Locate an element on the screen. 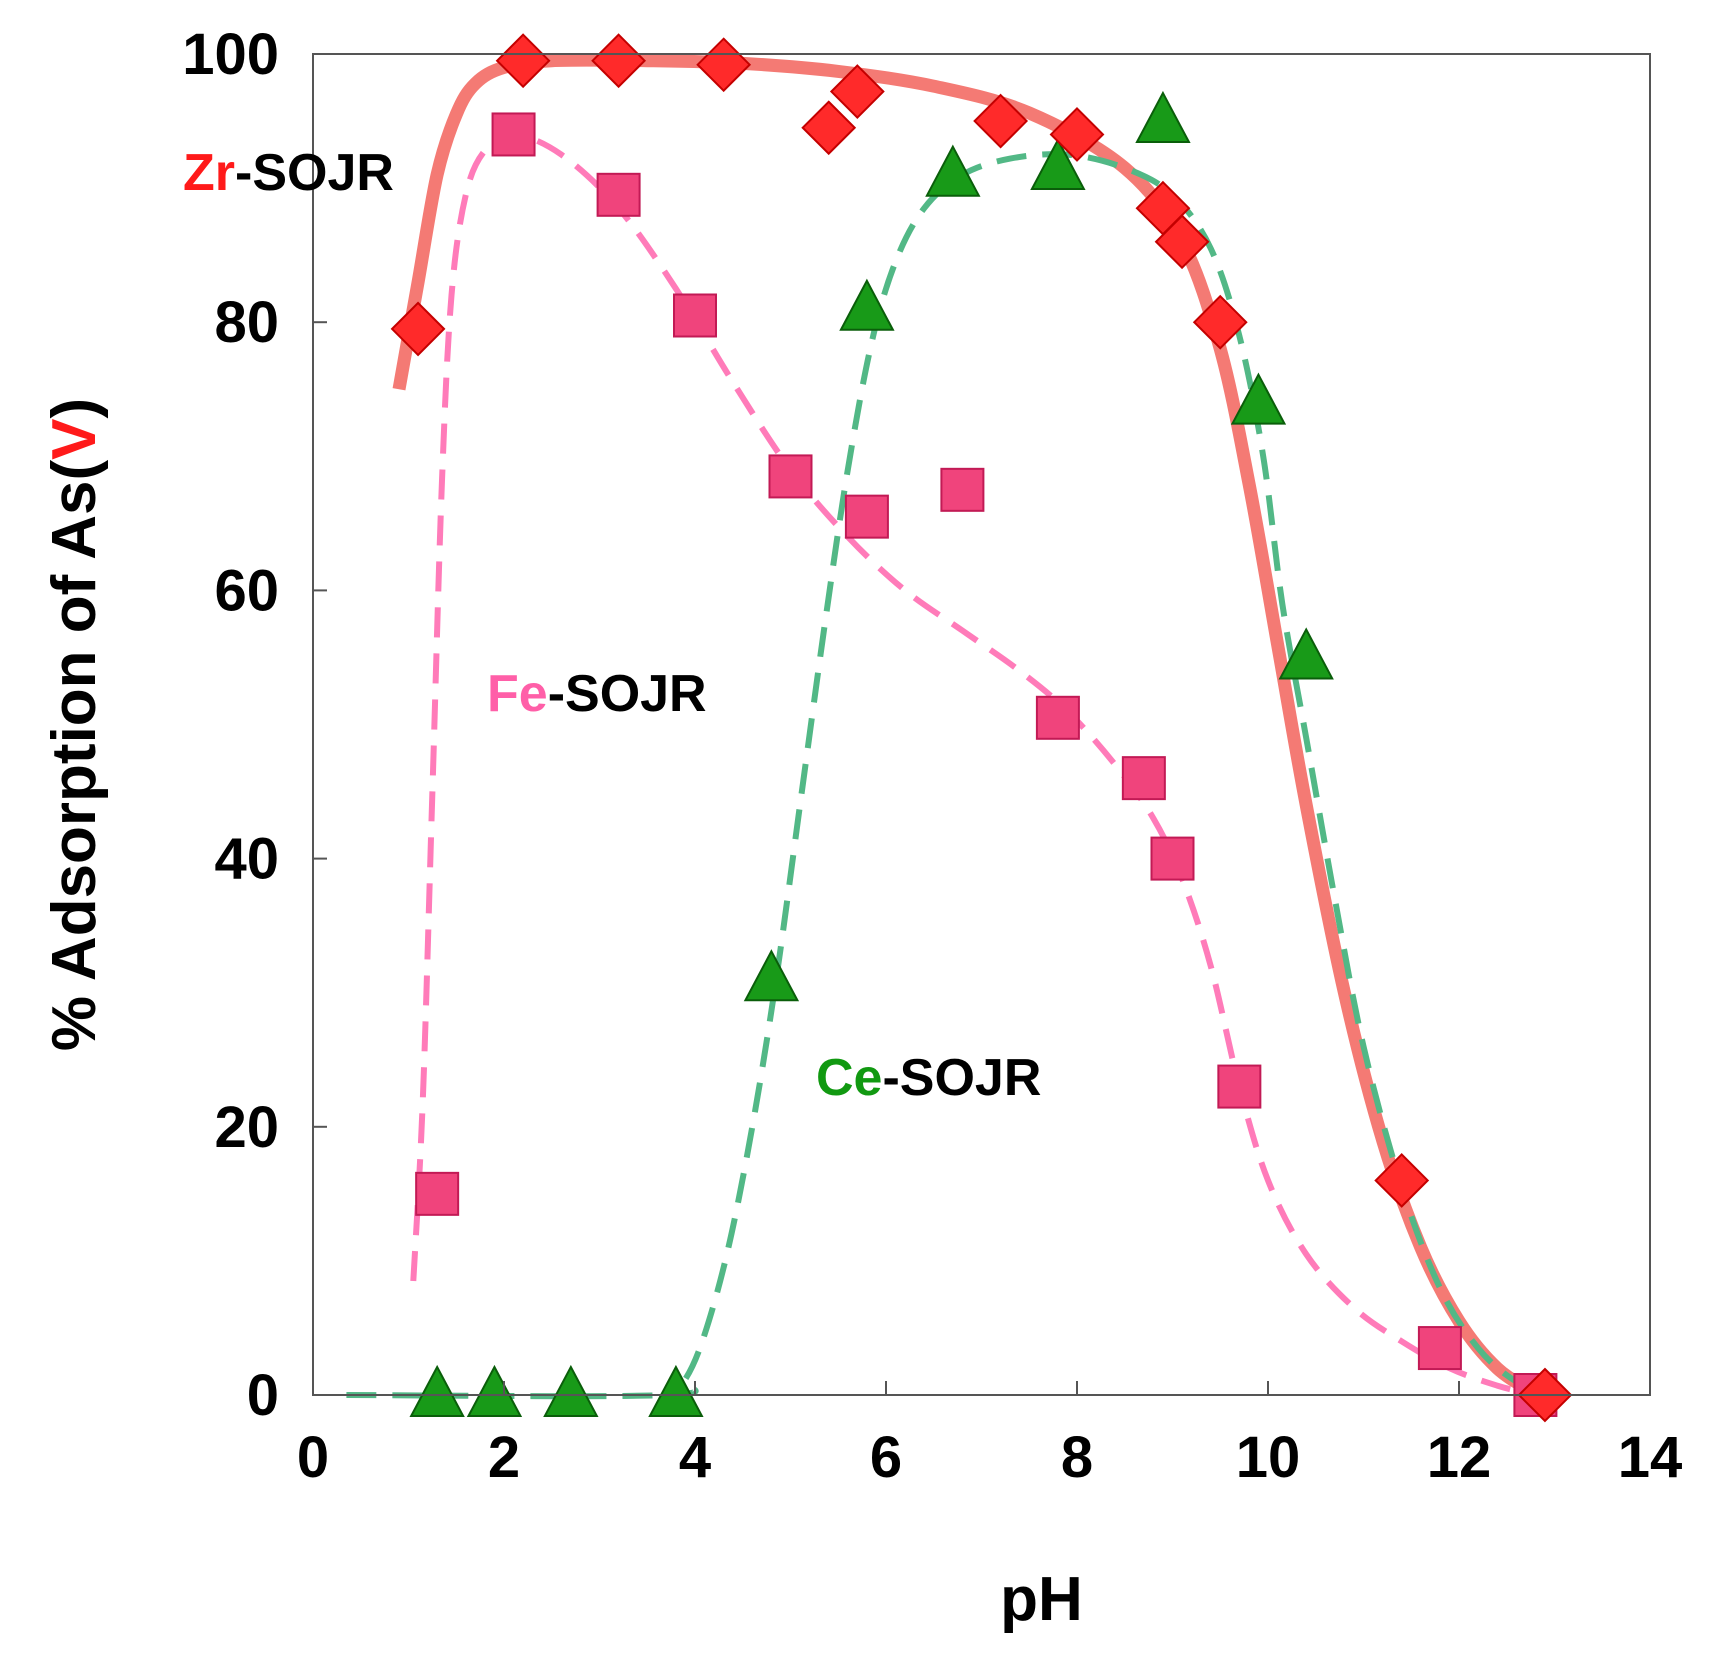 This screenshot has width=1712, height=1654. series-label-ce-prefix: Ce is located at coordinates (849, 1078).